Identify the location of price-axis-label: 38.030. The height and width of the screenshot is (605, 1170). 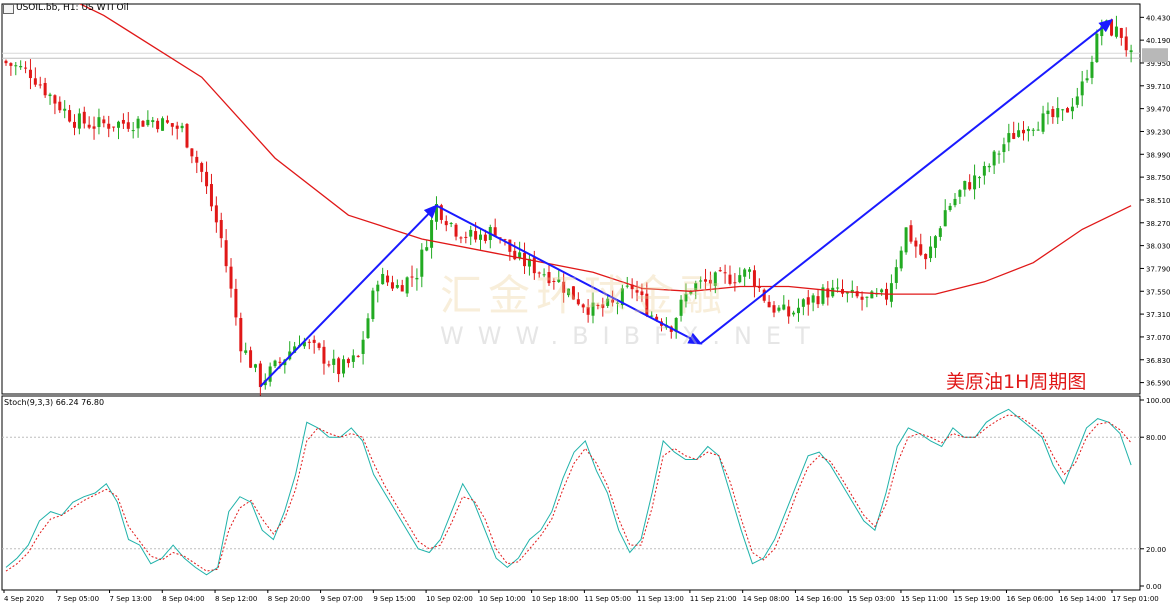
(1158, 247).